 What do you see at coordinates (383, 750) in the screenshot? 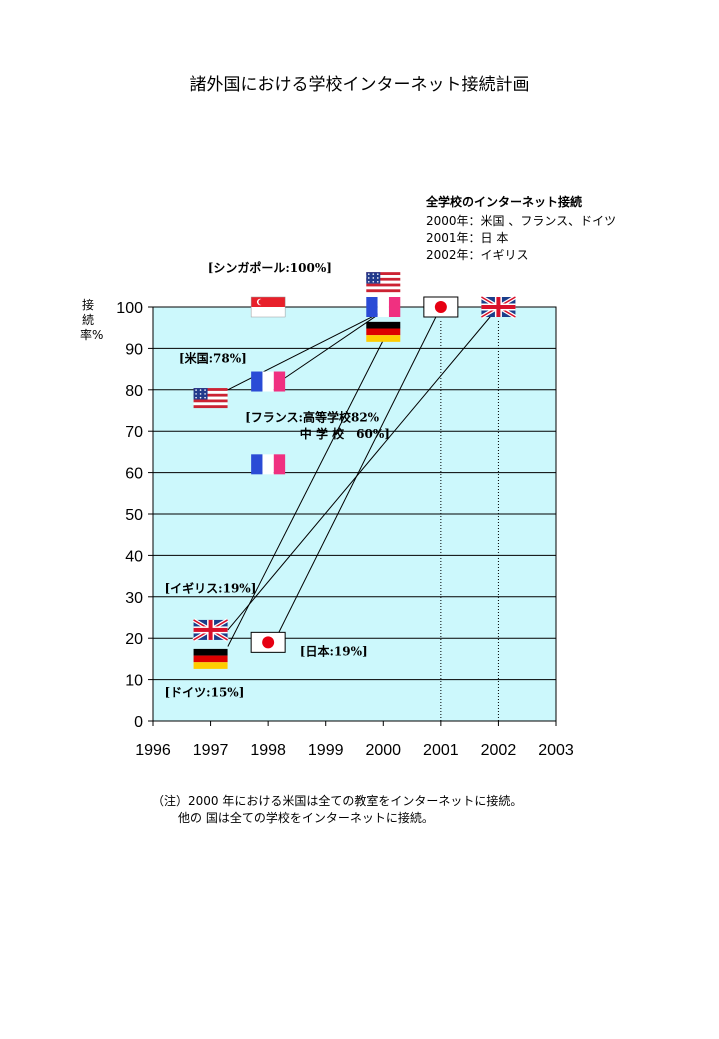
I see `x-tick-label: 2000` at bounding box center [383, 750].